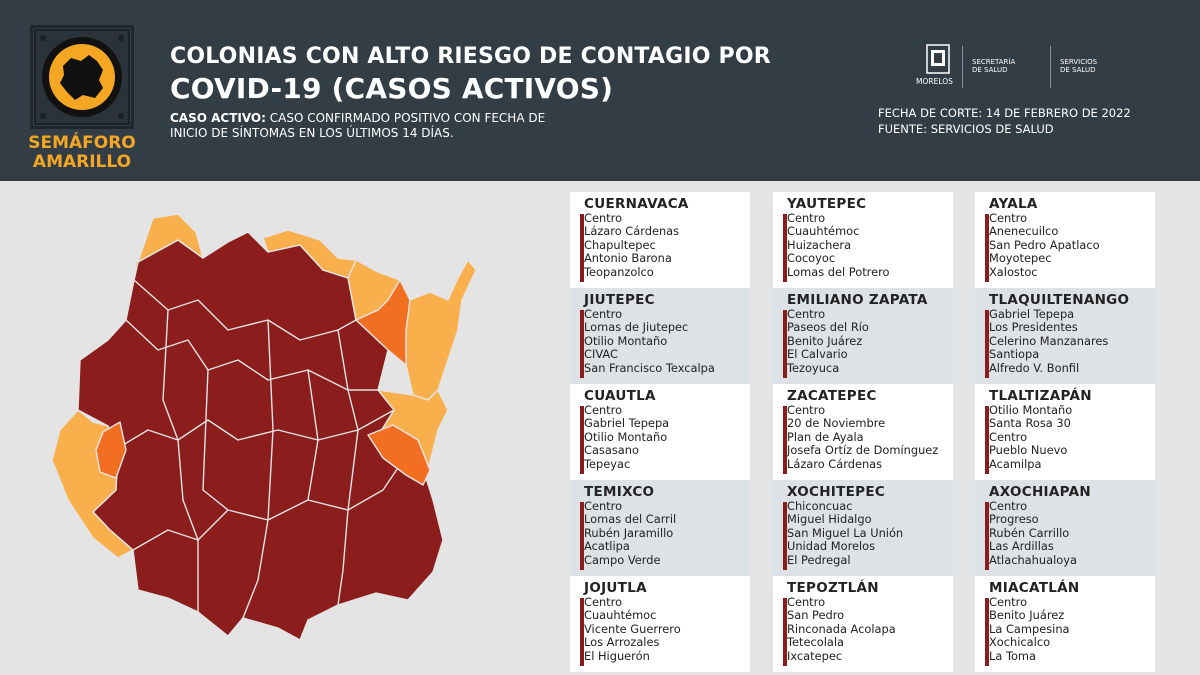 The image size is (1200, 675). I want to click on colonia-item: Cocoyoc, so click(811, 258).